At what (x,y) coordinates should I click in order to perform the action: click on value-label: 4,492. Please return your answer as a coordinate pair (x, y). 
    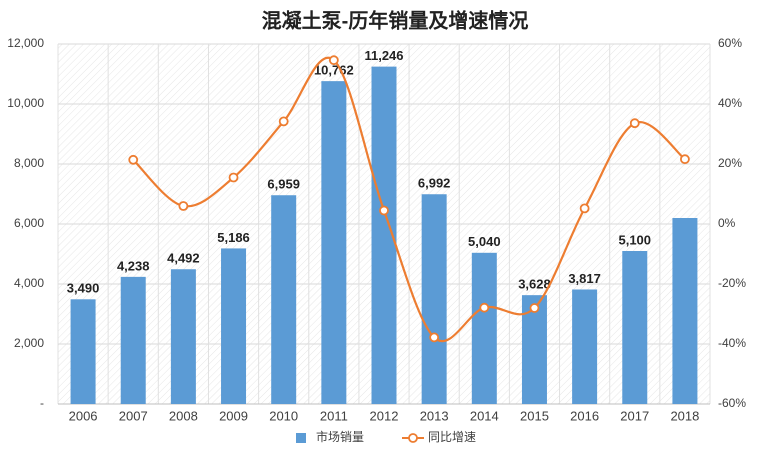
    Looking at the image, I should click on (183, 258).